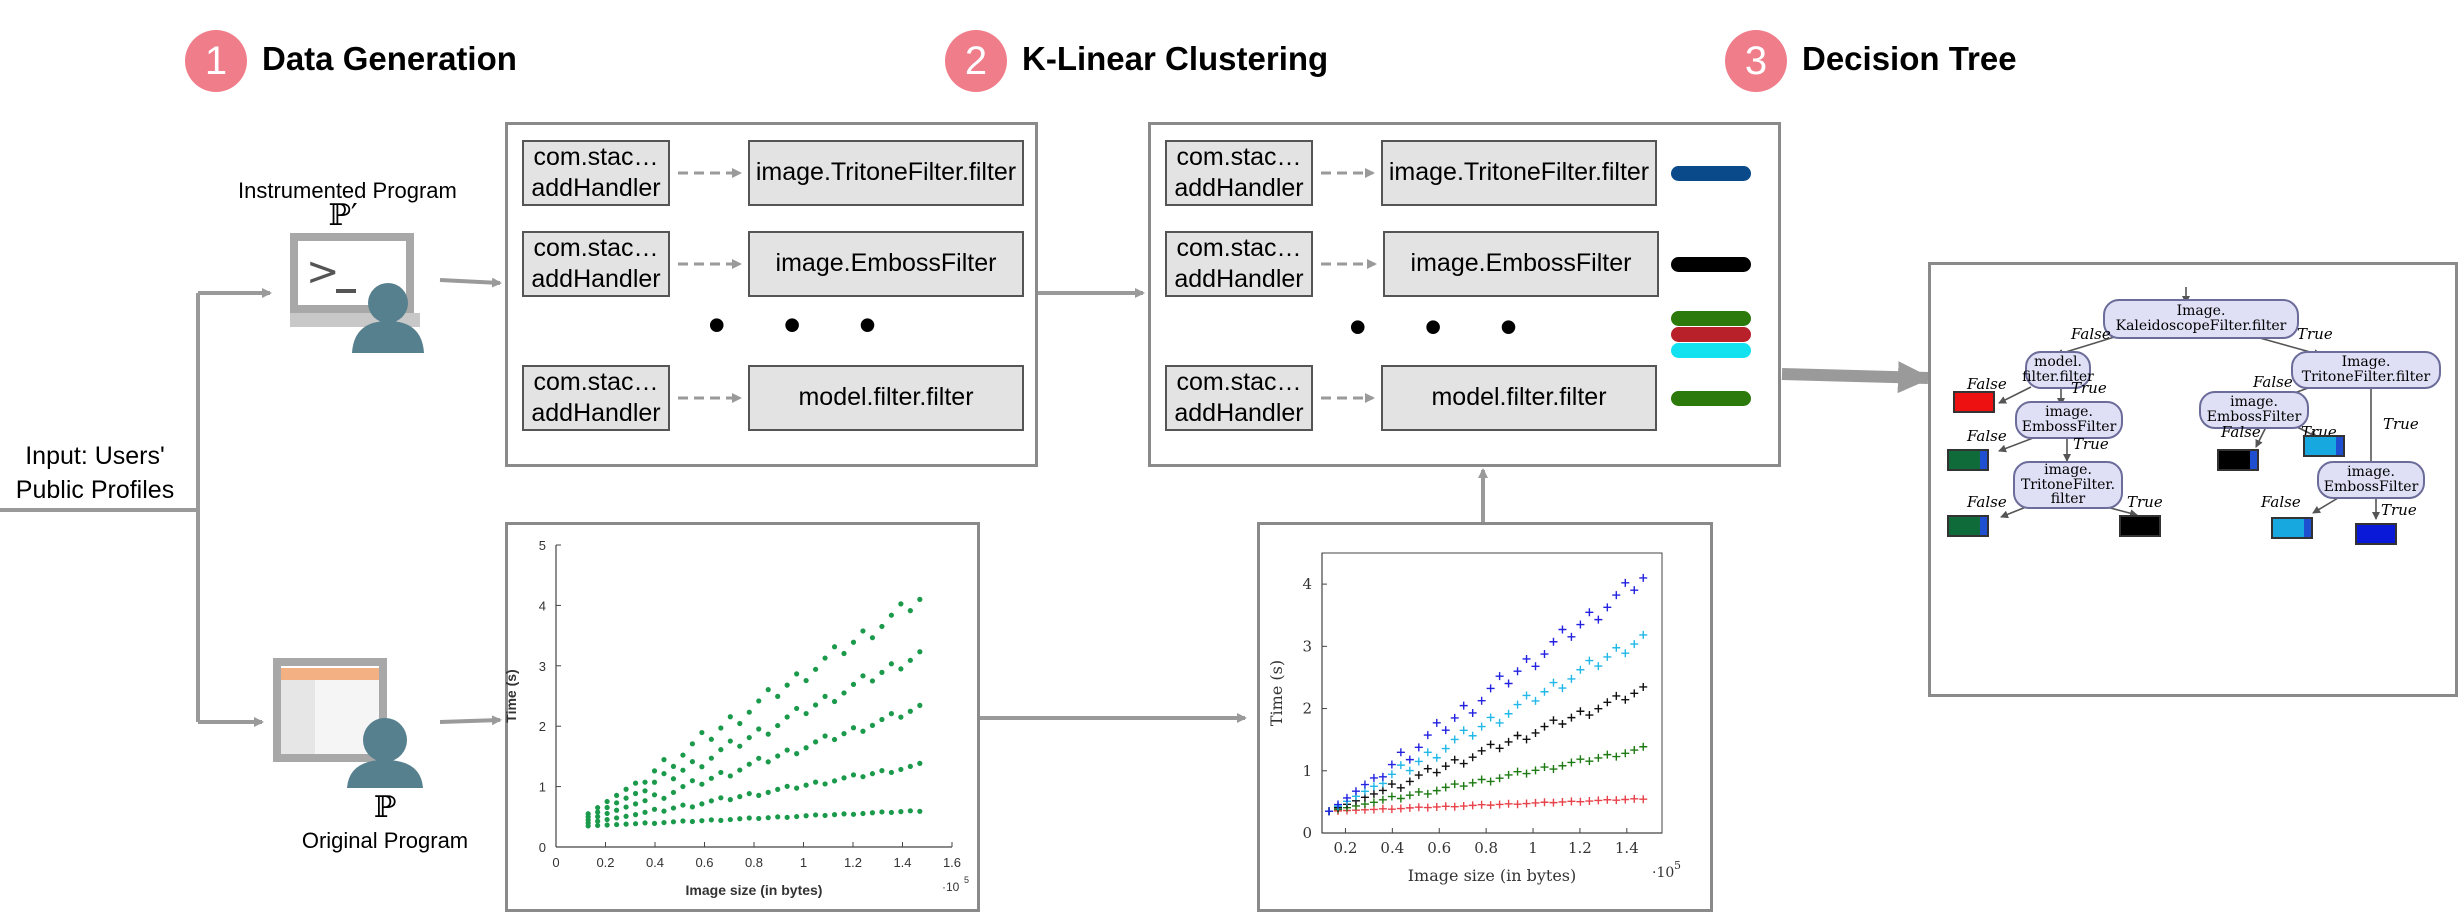 The width and height of the screenshot is (2462, 917). I want to click on edge-label-false-tritone-right: False, so click(2273, 382).